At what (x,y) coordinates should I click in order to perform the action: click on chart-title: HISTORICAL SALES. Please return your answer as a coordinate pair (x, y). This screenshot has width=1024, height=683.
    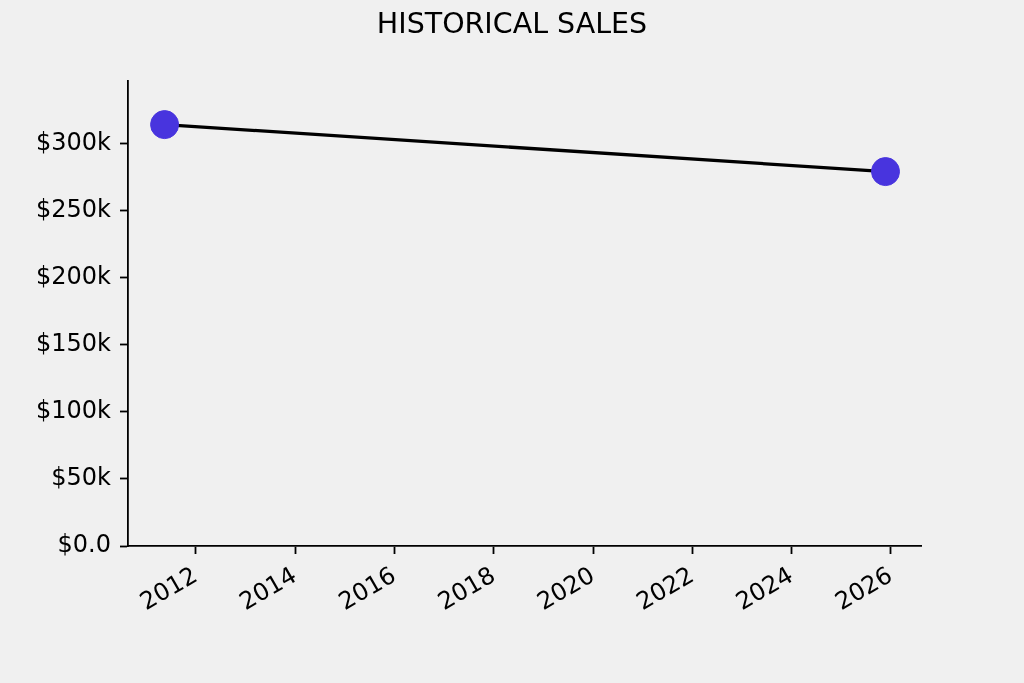
    Looking at the image, I should click on (512, 24).